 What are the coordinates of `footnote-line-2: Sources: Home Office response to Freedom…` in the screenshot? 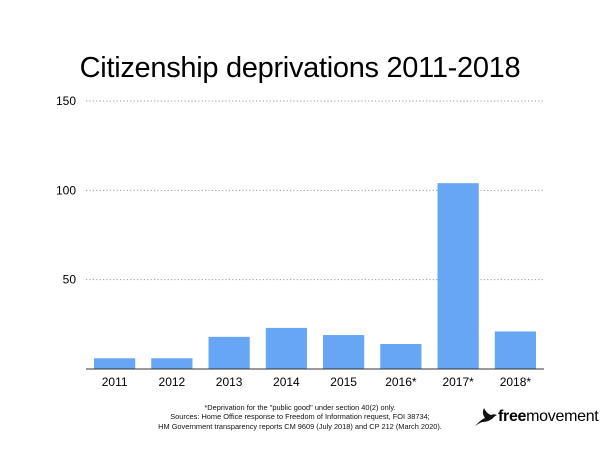 It's located at (300, 417).